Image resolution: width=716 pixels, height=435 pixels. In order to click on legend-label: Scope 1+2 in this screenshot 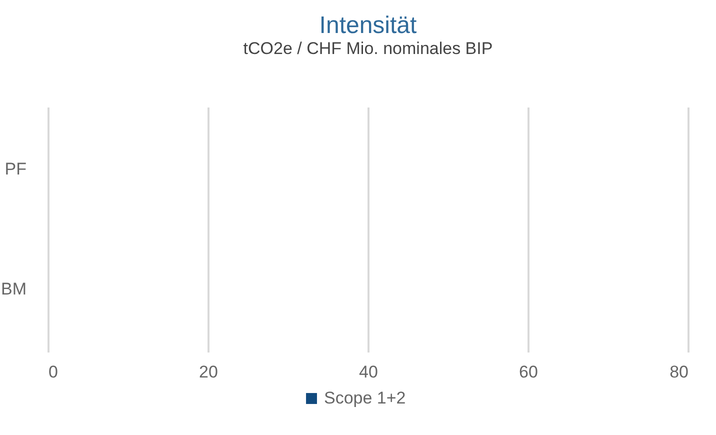, I will do `click(365, 398)`.